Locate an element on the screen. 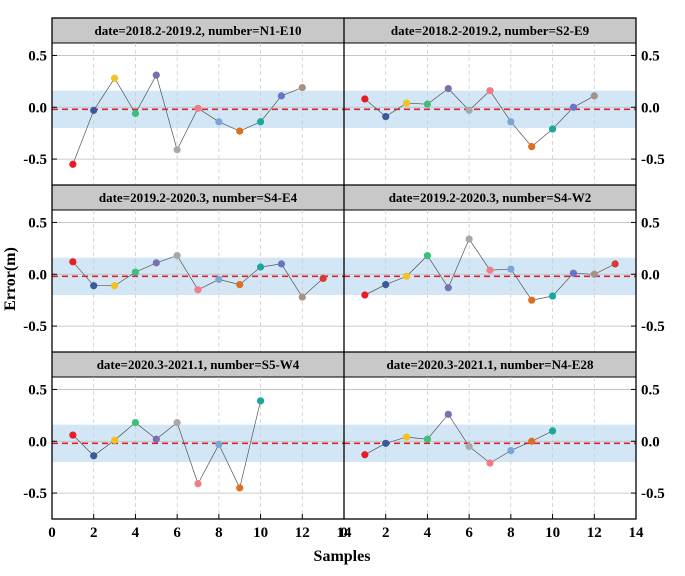  panel-2: date=2018.2-2019.2, number=S2-E9 is located at coordinates (490, 101).